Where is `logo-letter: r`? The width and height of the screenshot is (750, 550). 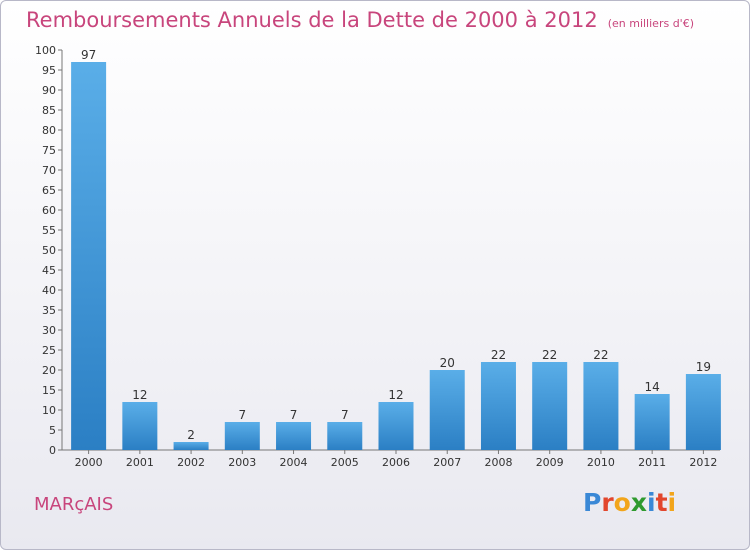
logo-letter: r is located at coordinates (607, 502).